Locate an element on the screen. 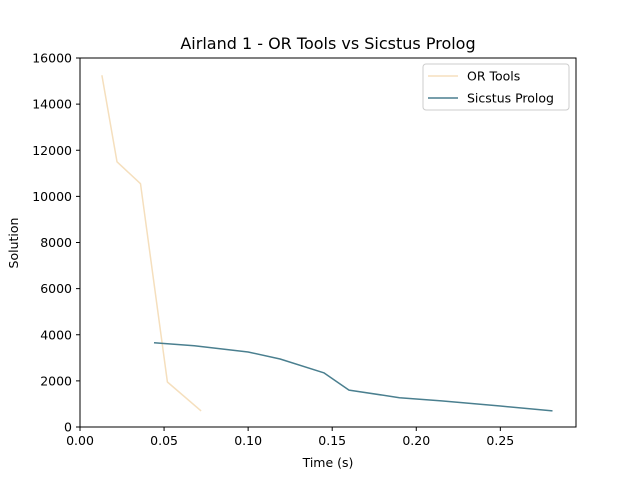 The image size is (640, 480). x-axis-label: Time (s) is located at coordinates (328, 462).